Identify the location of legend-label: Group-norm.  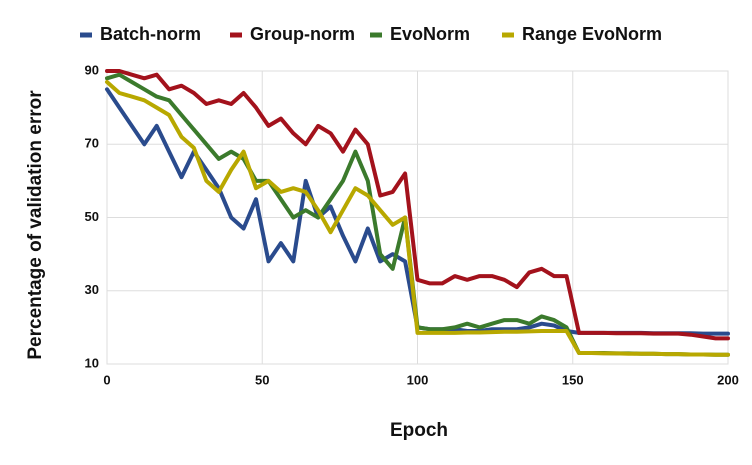
(302, 34).